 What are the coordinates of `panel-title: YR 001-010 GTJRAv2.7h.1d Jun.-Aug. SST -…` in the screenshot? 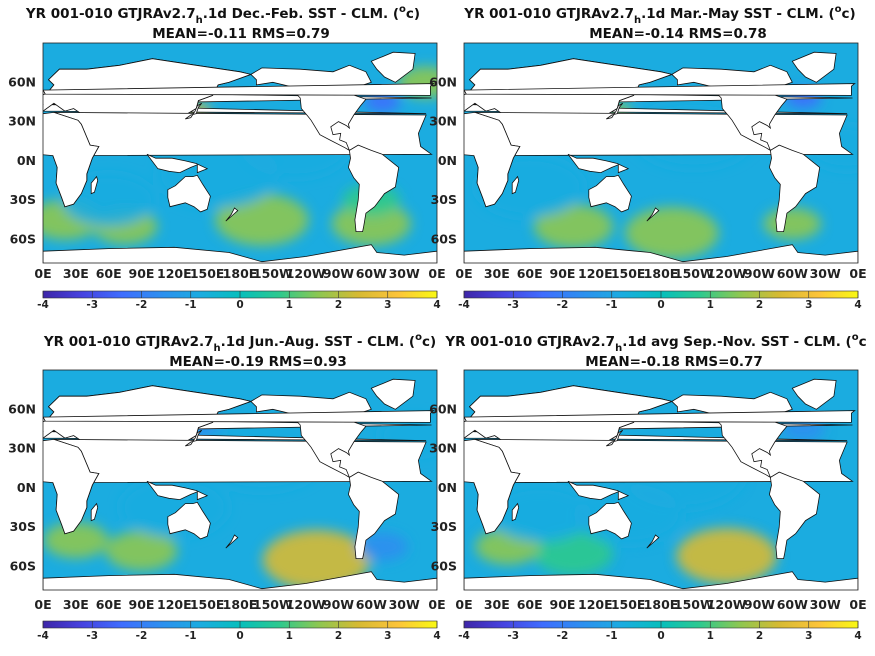 It's located at (239, 343).